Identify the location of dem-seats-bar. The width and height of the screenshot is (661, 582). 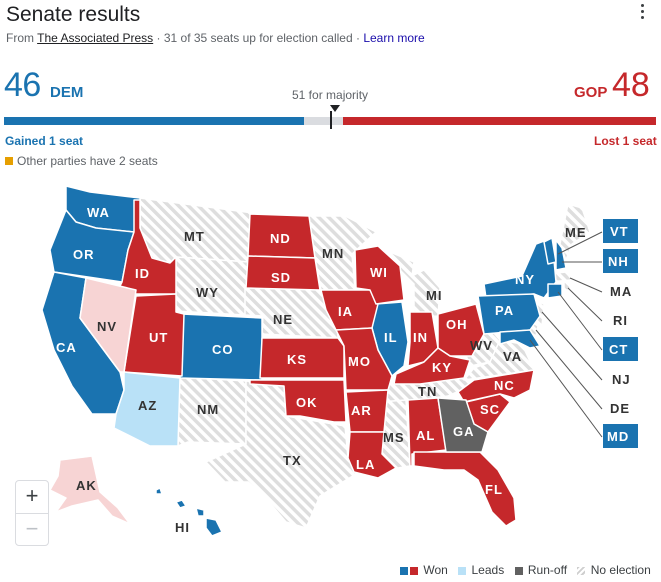
(154, 121).